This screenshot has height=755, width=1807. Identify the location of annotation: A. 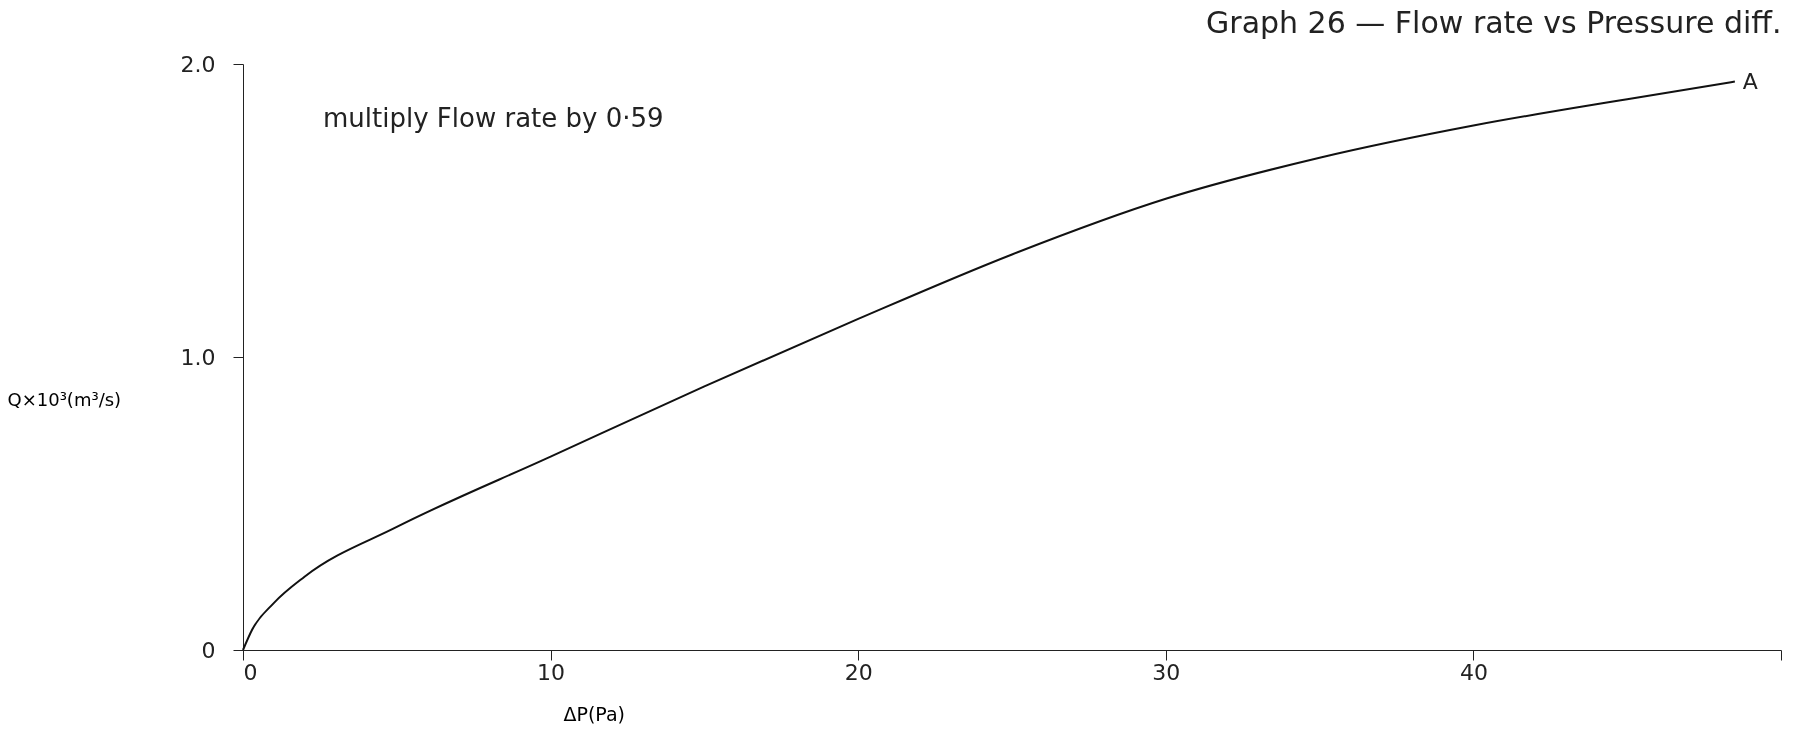
(1750, 81).